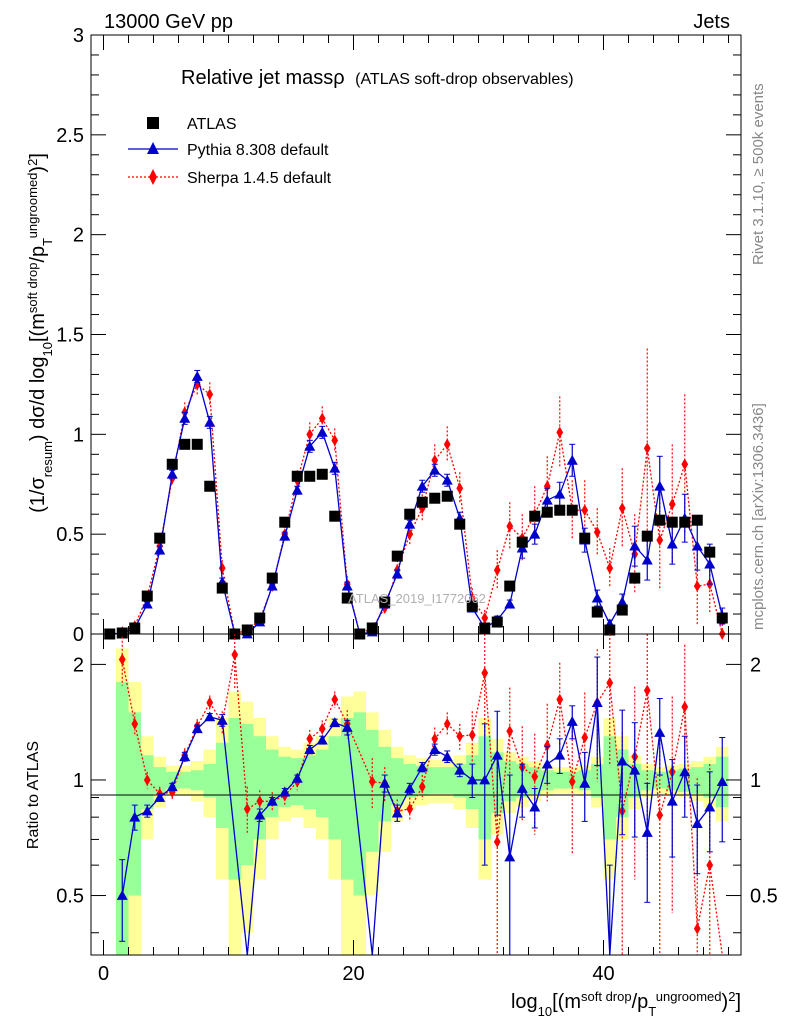  I want to click on ratio-y-axis-label: Ratio to ATLAS, so click(33, 795).